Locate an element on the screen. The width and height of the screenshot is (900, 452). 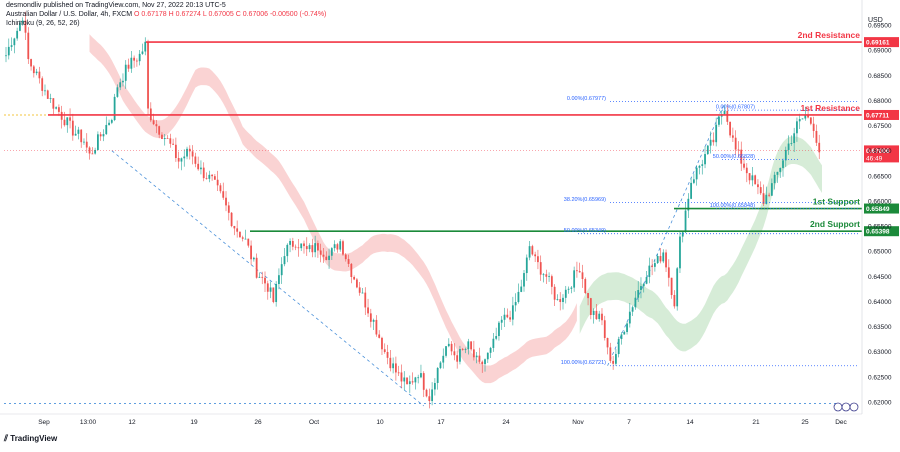
price-tag: 0.65849 is located at coordinates (878, 209).